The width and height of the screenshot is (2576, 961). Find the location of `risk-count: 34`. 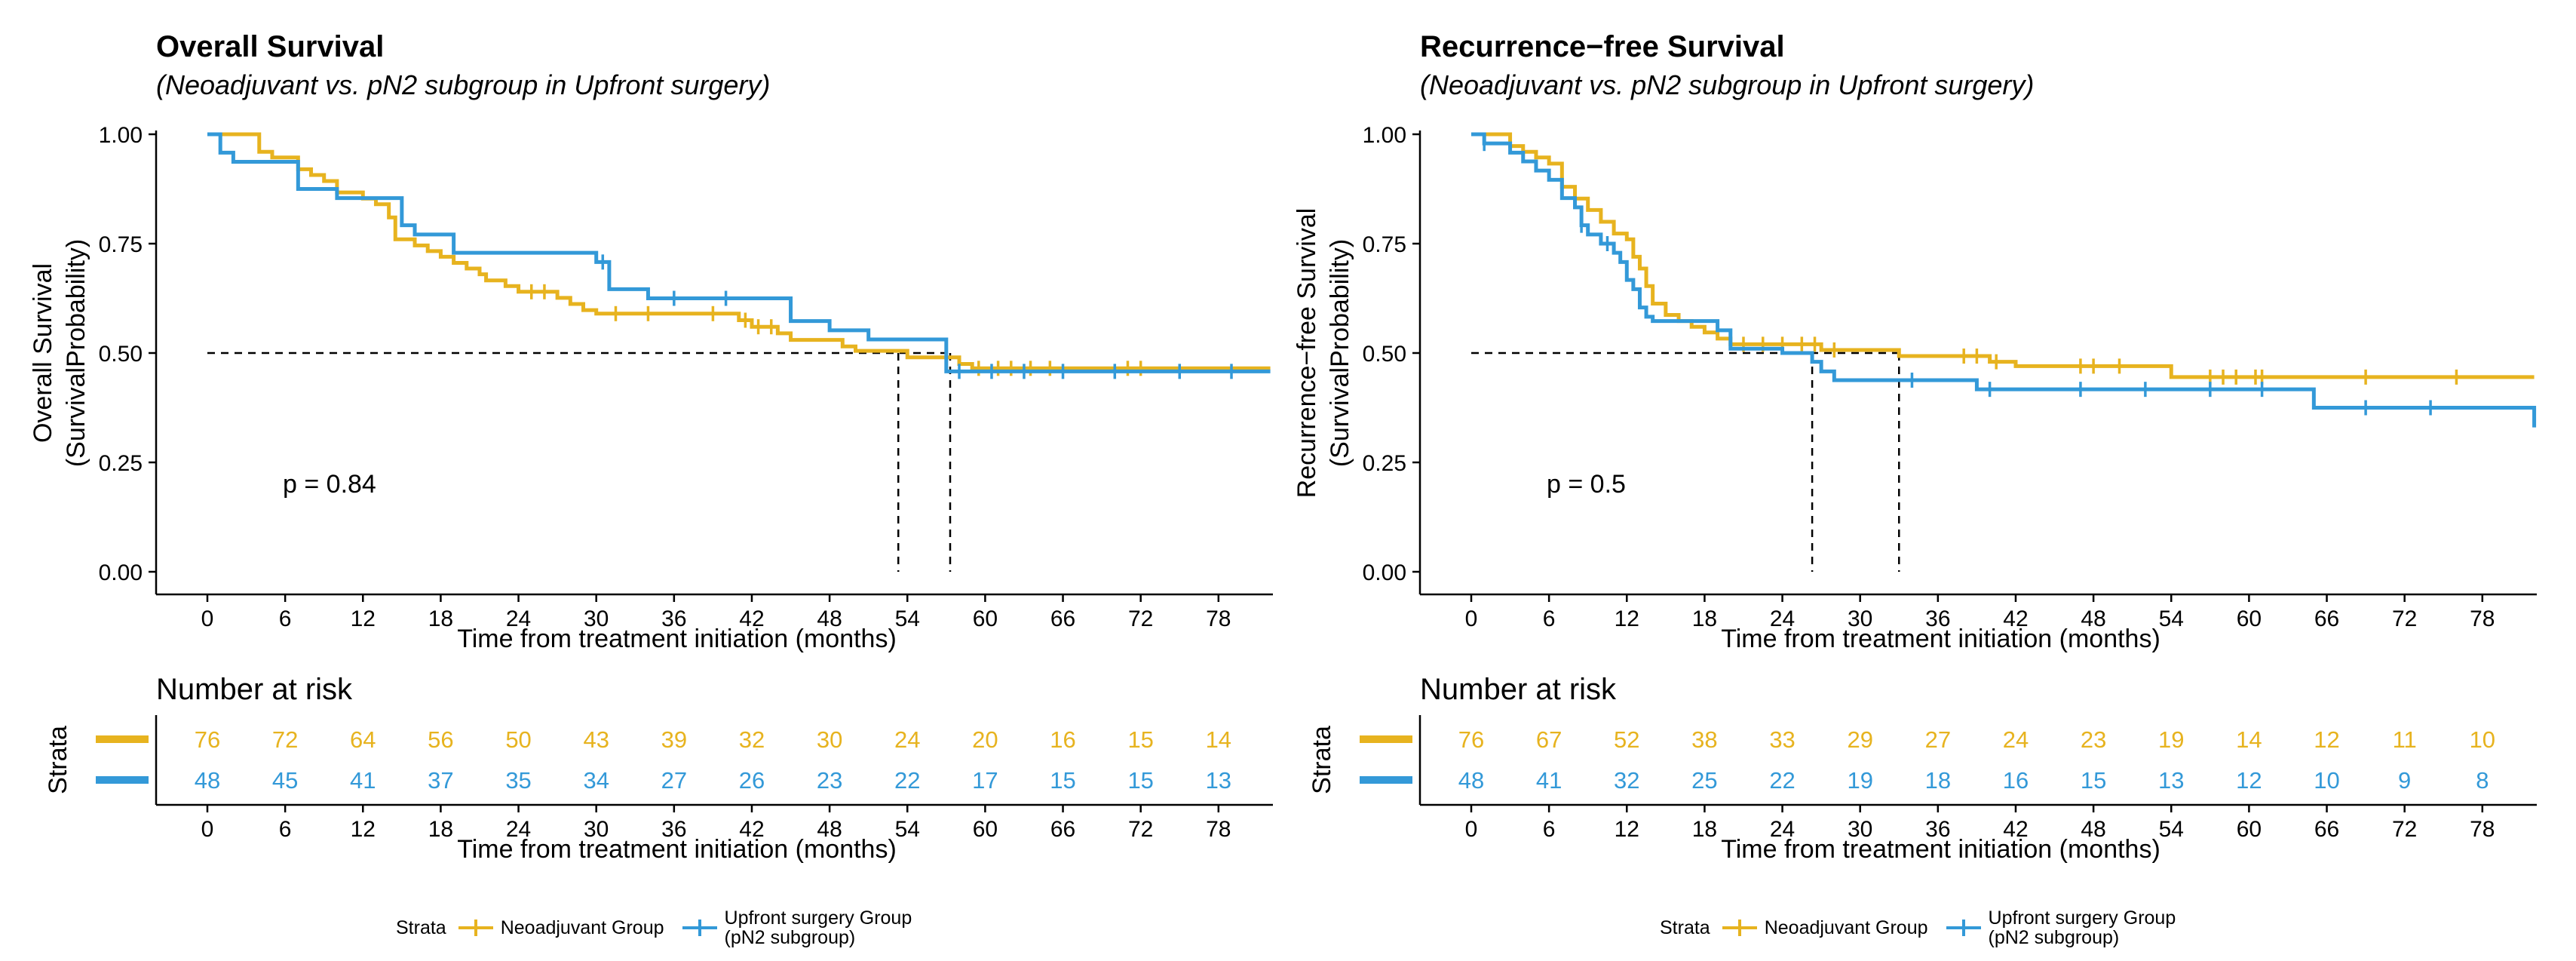

risk-count: 34 is located at coordinates (596, 780).